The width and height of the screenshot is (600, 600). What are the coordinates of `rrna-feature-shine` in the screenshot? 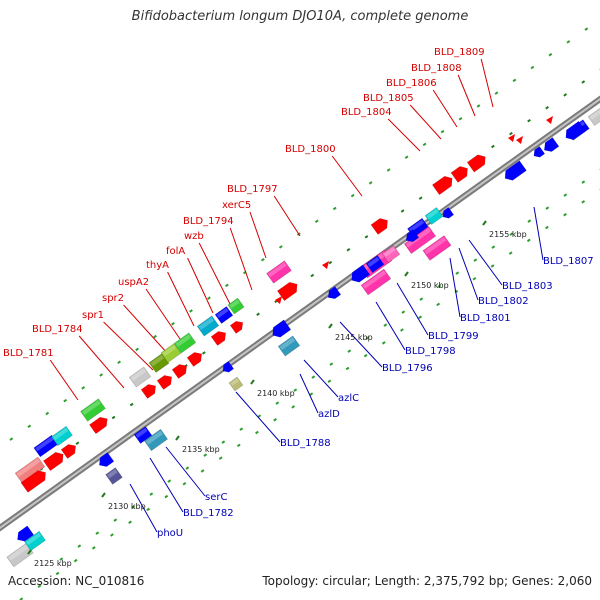 It's located at (28, 467).